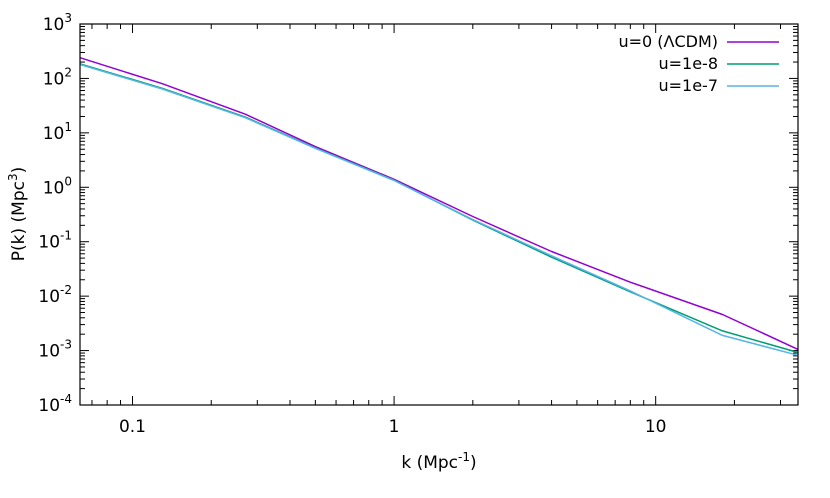  I want to click on legend-label-1: u=1e-8, so click(688, 63).